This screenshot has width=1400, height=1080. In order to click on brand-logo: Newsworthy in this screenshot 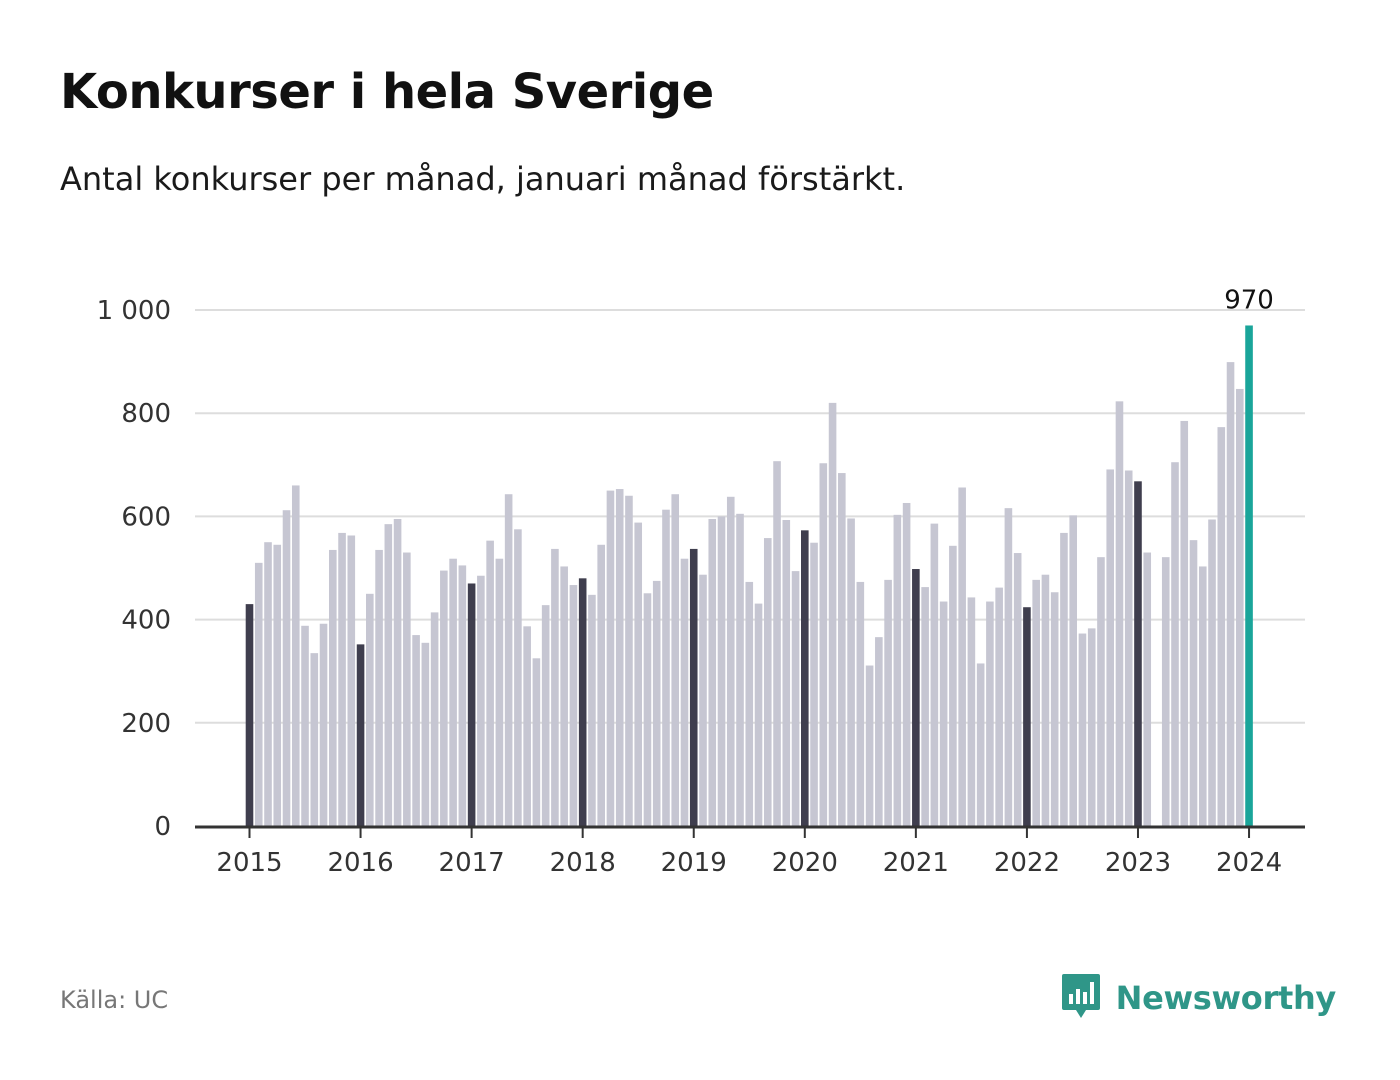, I will do `click(1198, 998)`.